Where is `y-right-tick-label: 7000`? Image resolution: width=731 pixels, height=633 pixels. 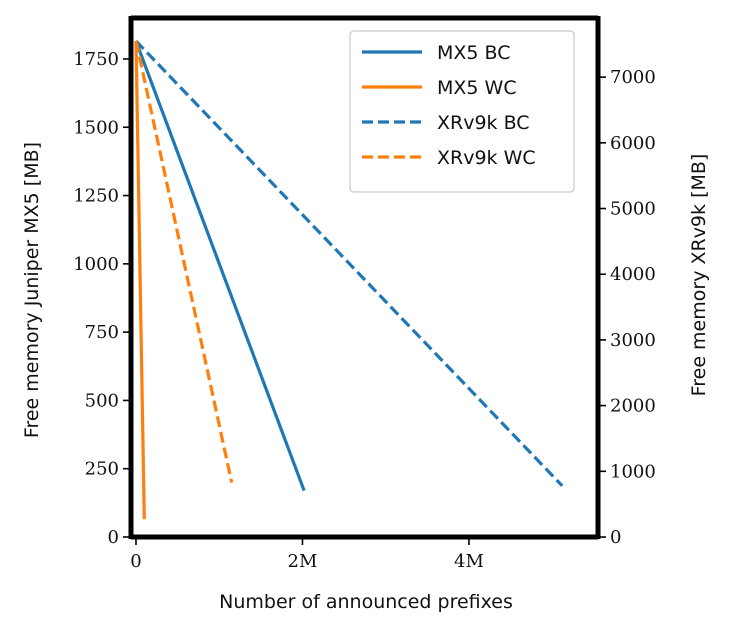 y-right-tick-label: 7000 is located at coordinates (633, 77).